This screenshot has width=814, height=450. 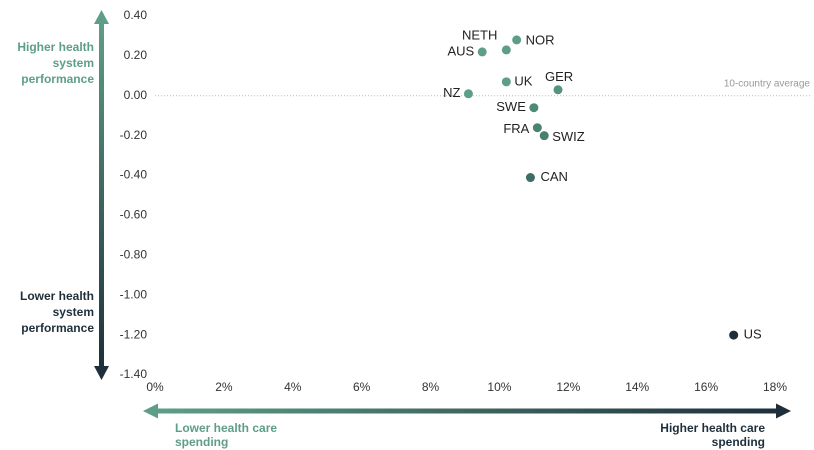 I want to click on x-tick-label: 8%, so click(x=431, y=387).